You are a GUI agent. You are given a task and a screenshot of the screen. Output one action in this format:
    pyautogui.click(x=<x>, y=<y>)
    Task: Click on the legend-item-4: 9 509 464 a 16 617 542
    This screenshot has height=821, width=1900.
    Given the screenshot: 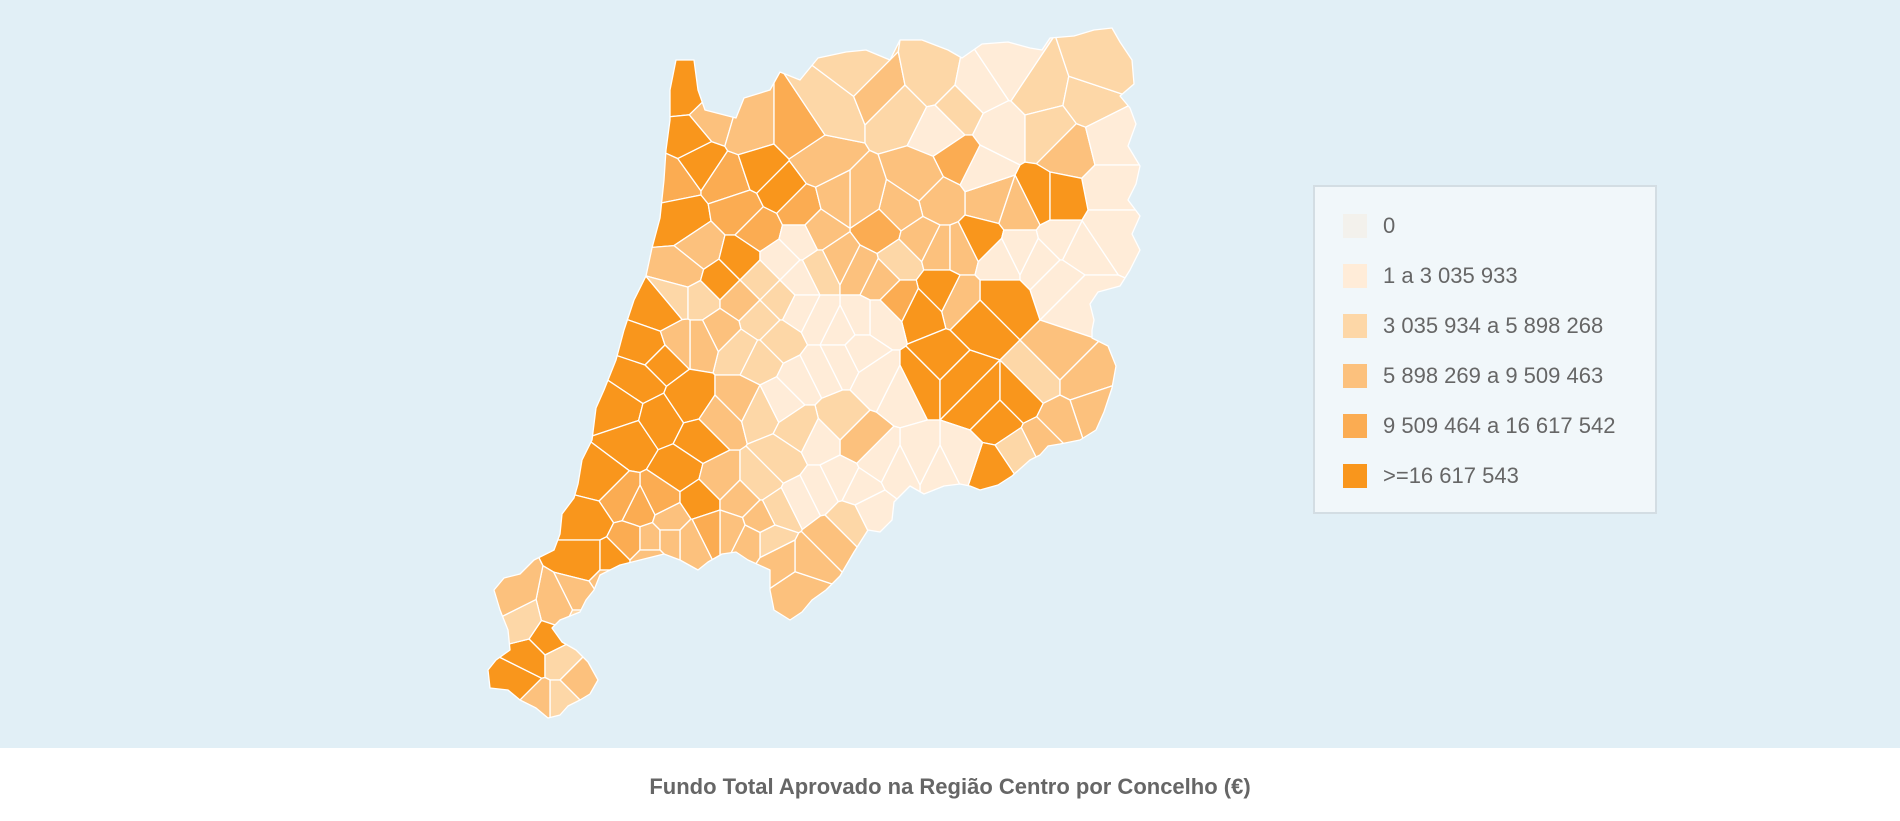 What is the action you would take?
    pyautogui.click(x=1499, y=438)
    